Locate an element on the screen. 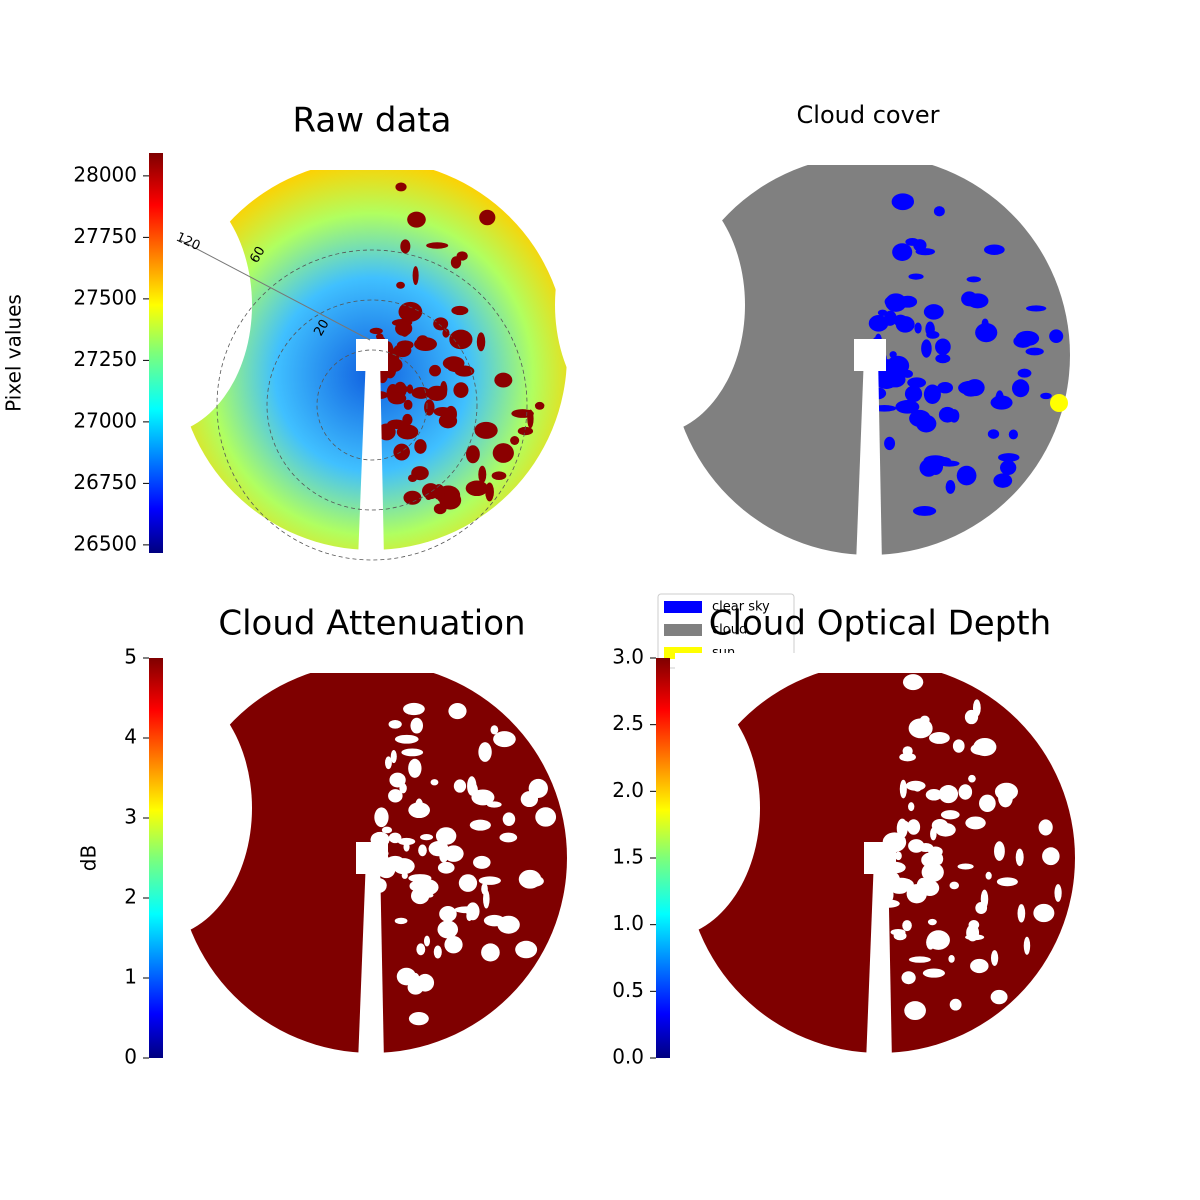 This screenshot has height=1200, width=1200. y-tick-label: 2.0 is located at coordinates (628, 790).